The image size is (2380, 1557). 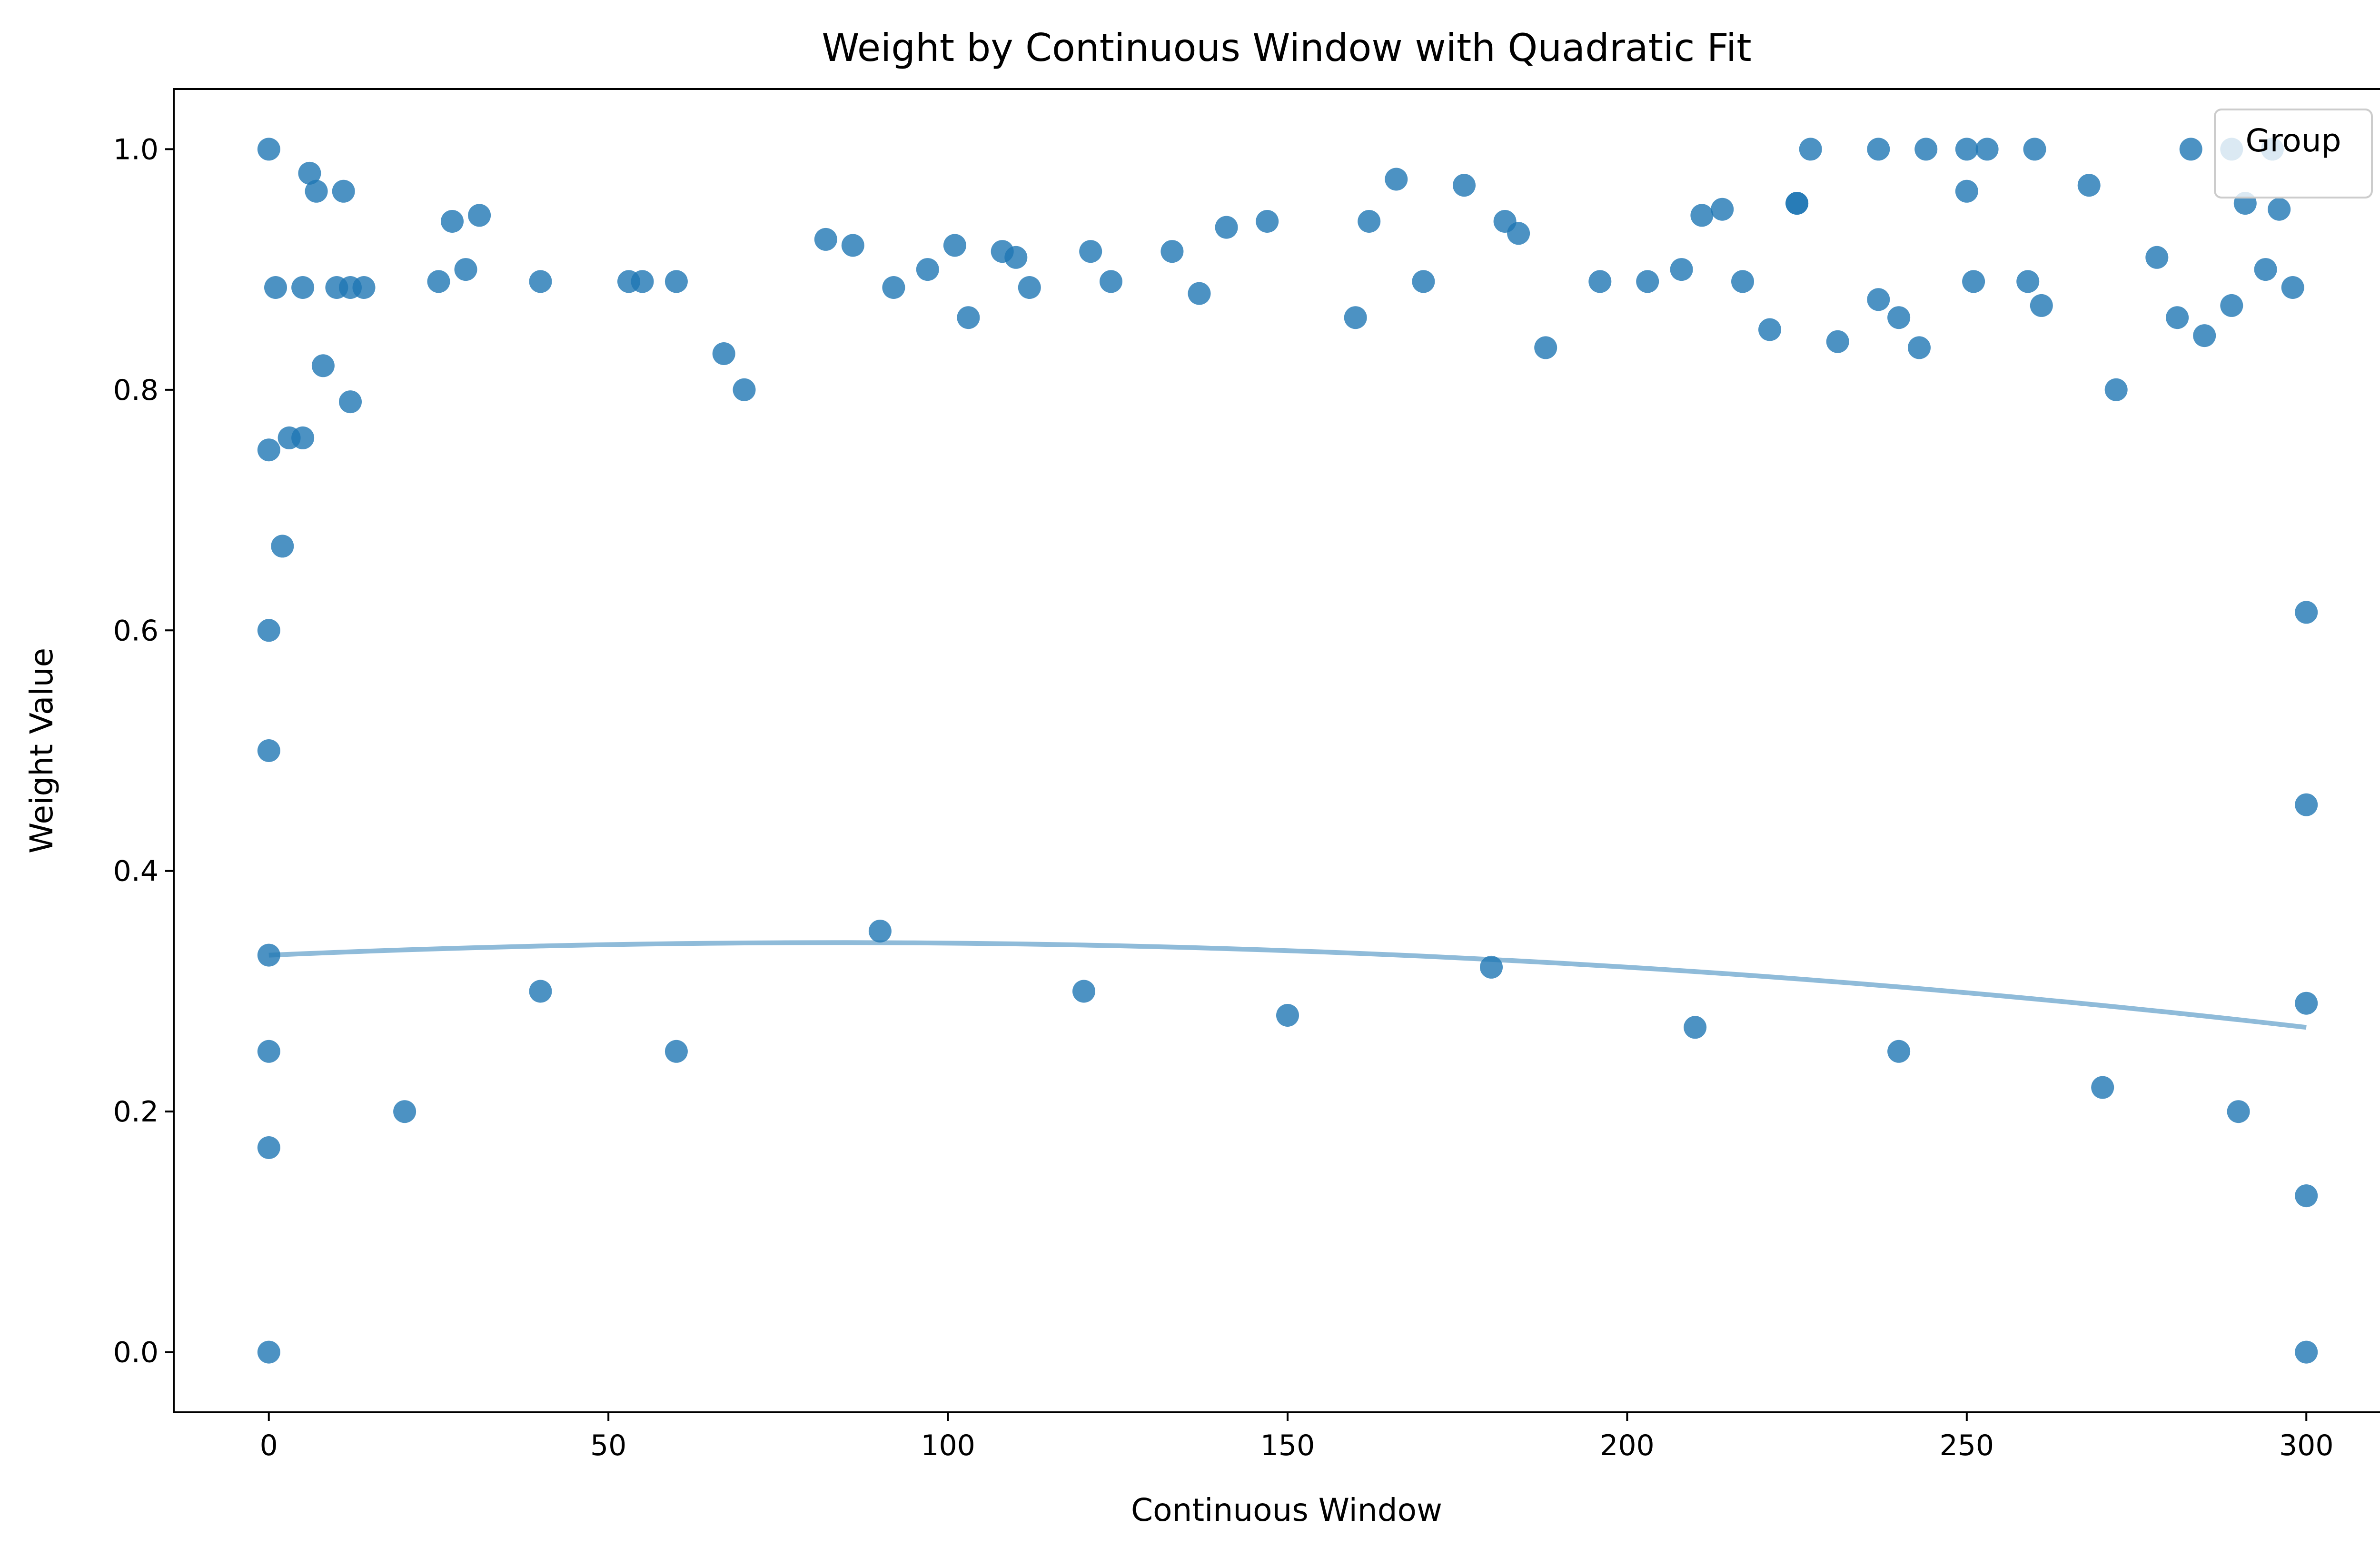 What do you see at coordinates (136, 630) in the screenshot?
I see `y-tick-label: 0.6` at bounding box center [136, 630].